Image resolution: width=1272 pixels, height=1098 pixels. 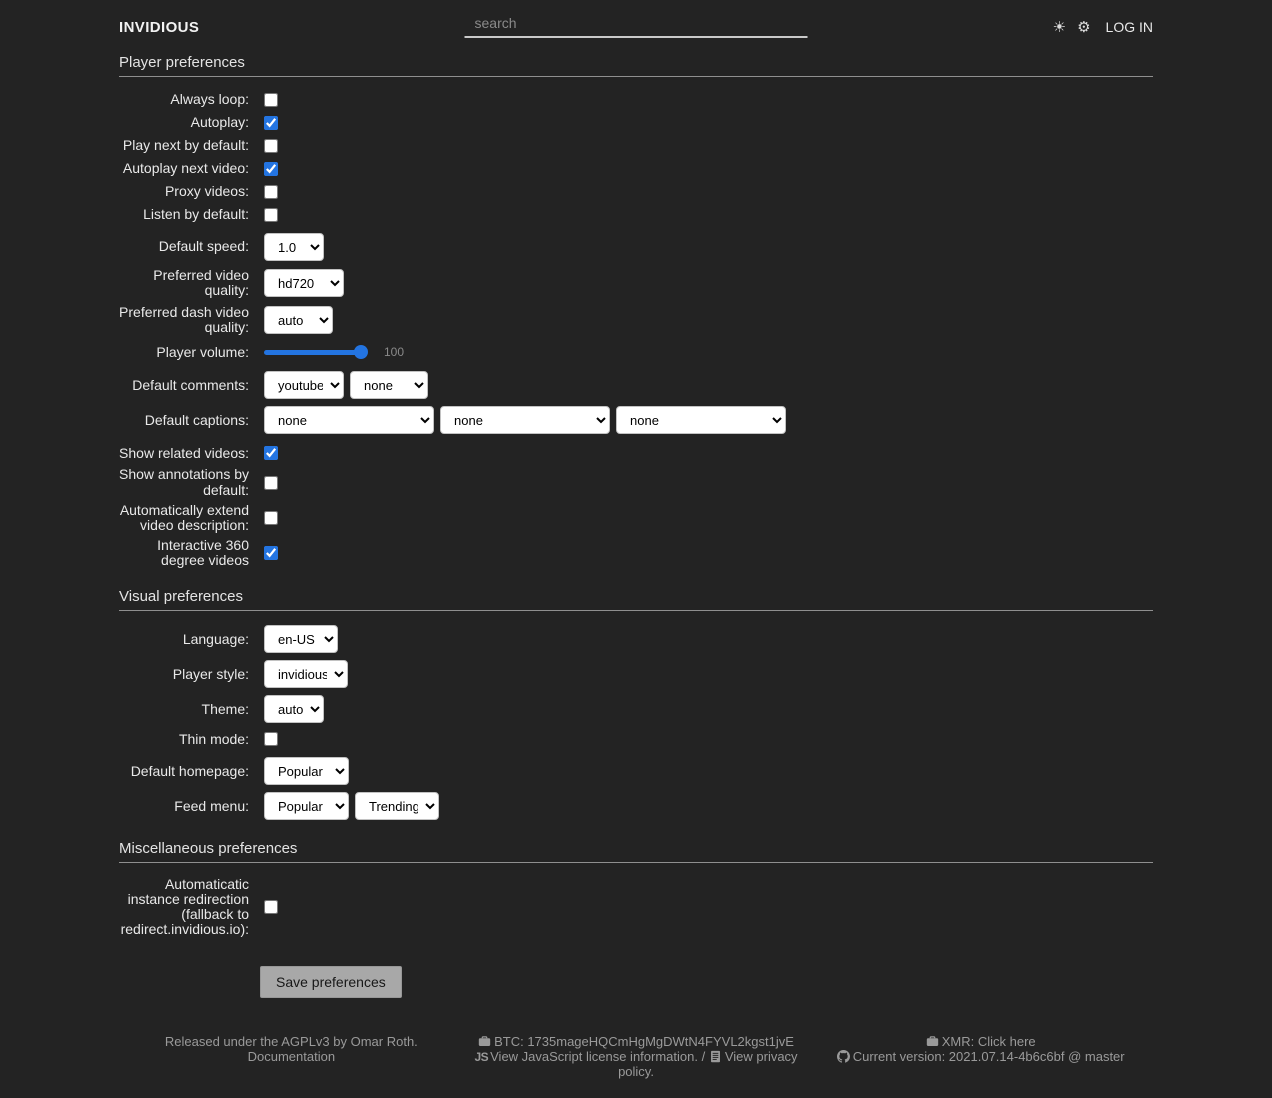 I want to click on proxy-videos-checkbox, so click(x=271, y=192).